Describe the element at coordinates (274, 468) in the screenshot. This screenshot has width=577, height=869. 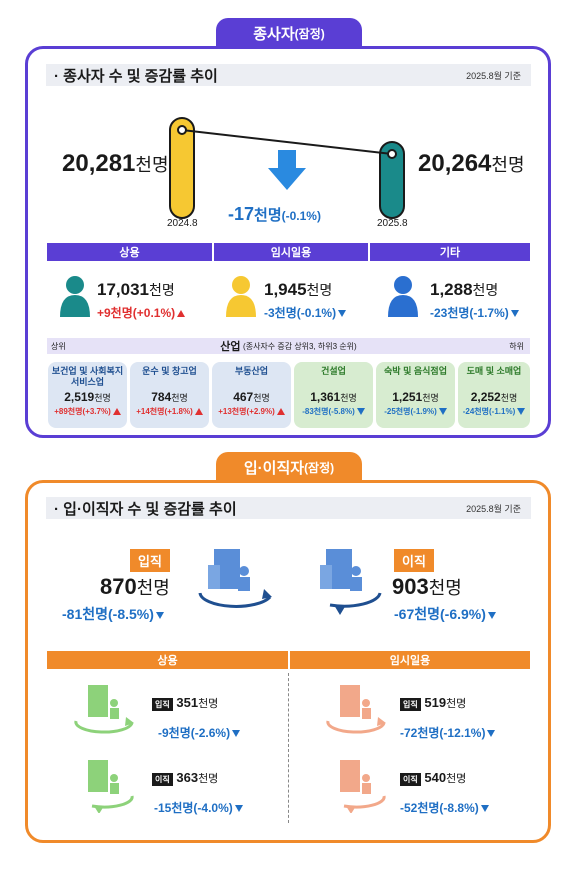
I see `section2-tab-label: 입·이직자` at that location.